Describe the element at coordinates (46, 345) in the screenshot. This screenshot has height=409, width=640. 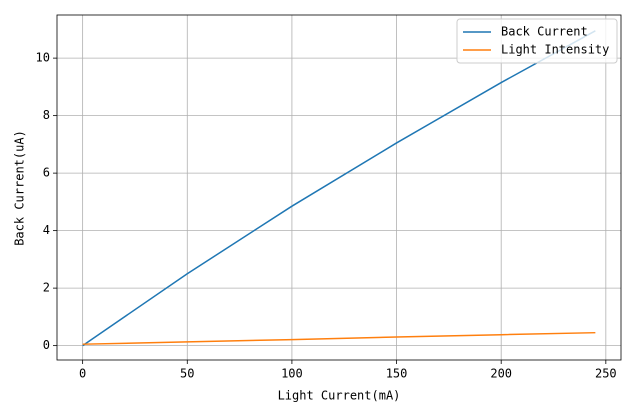
I see `y-tick-label: 0` at that location.